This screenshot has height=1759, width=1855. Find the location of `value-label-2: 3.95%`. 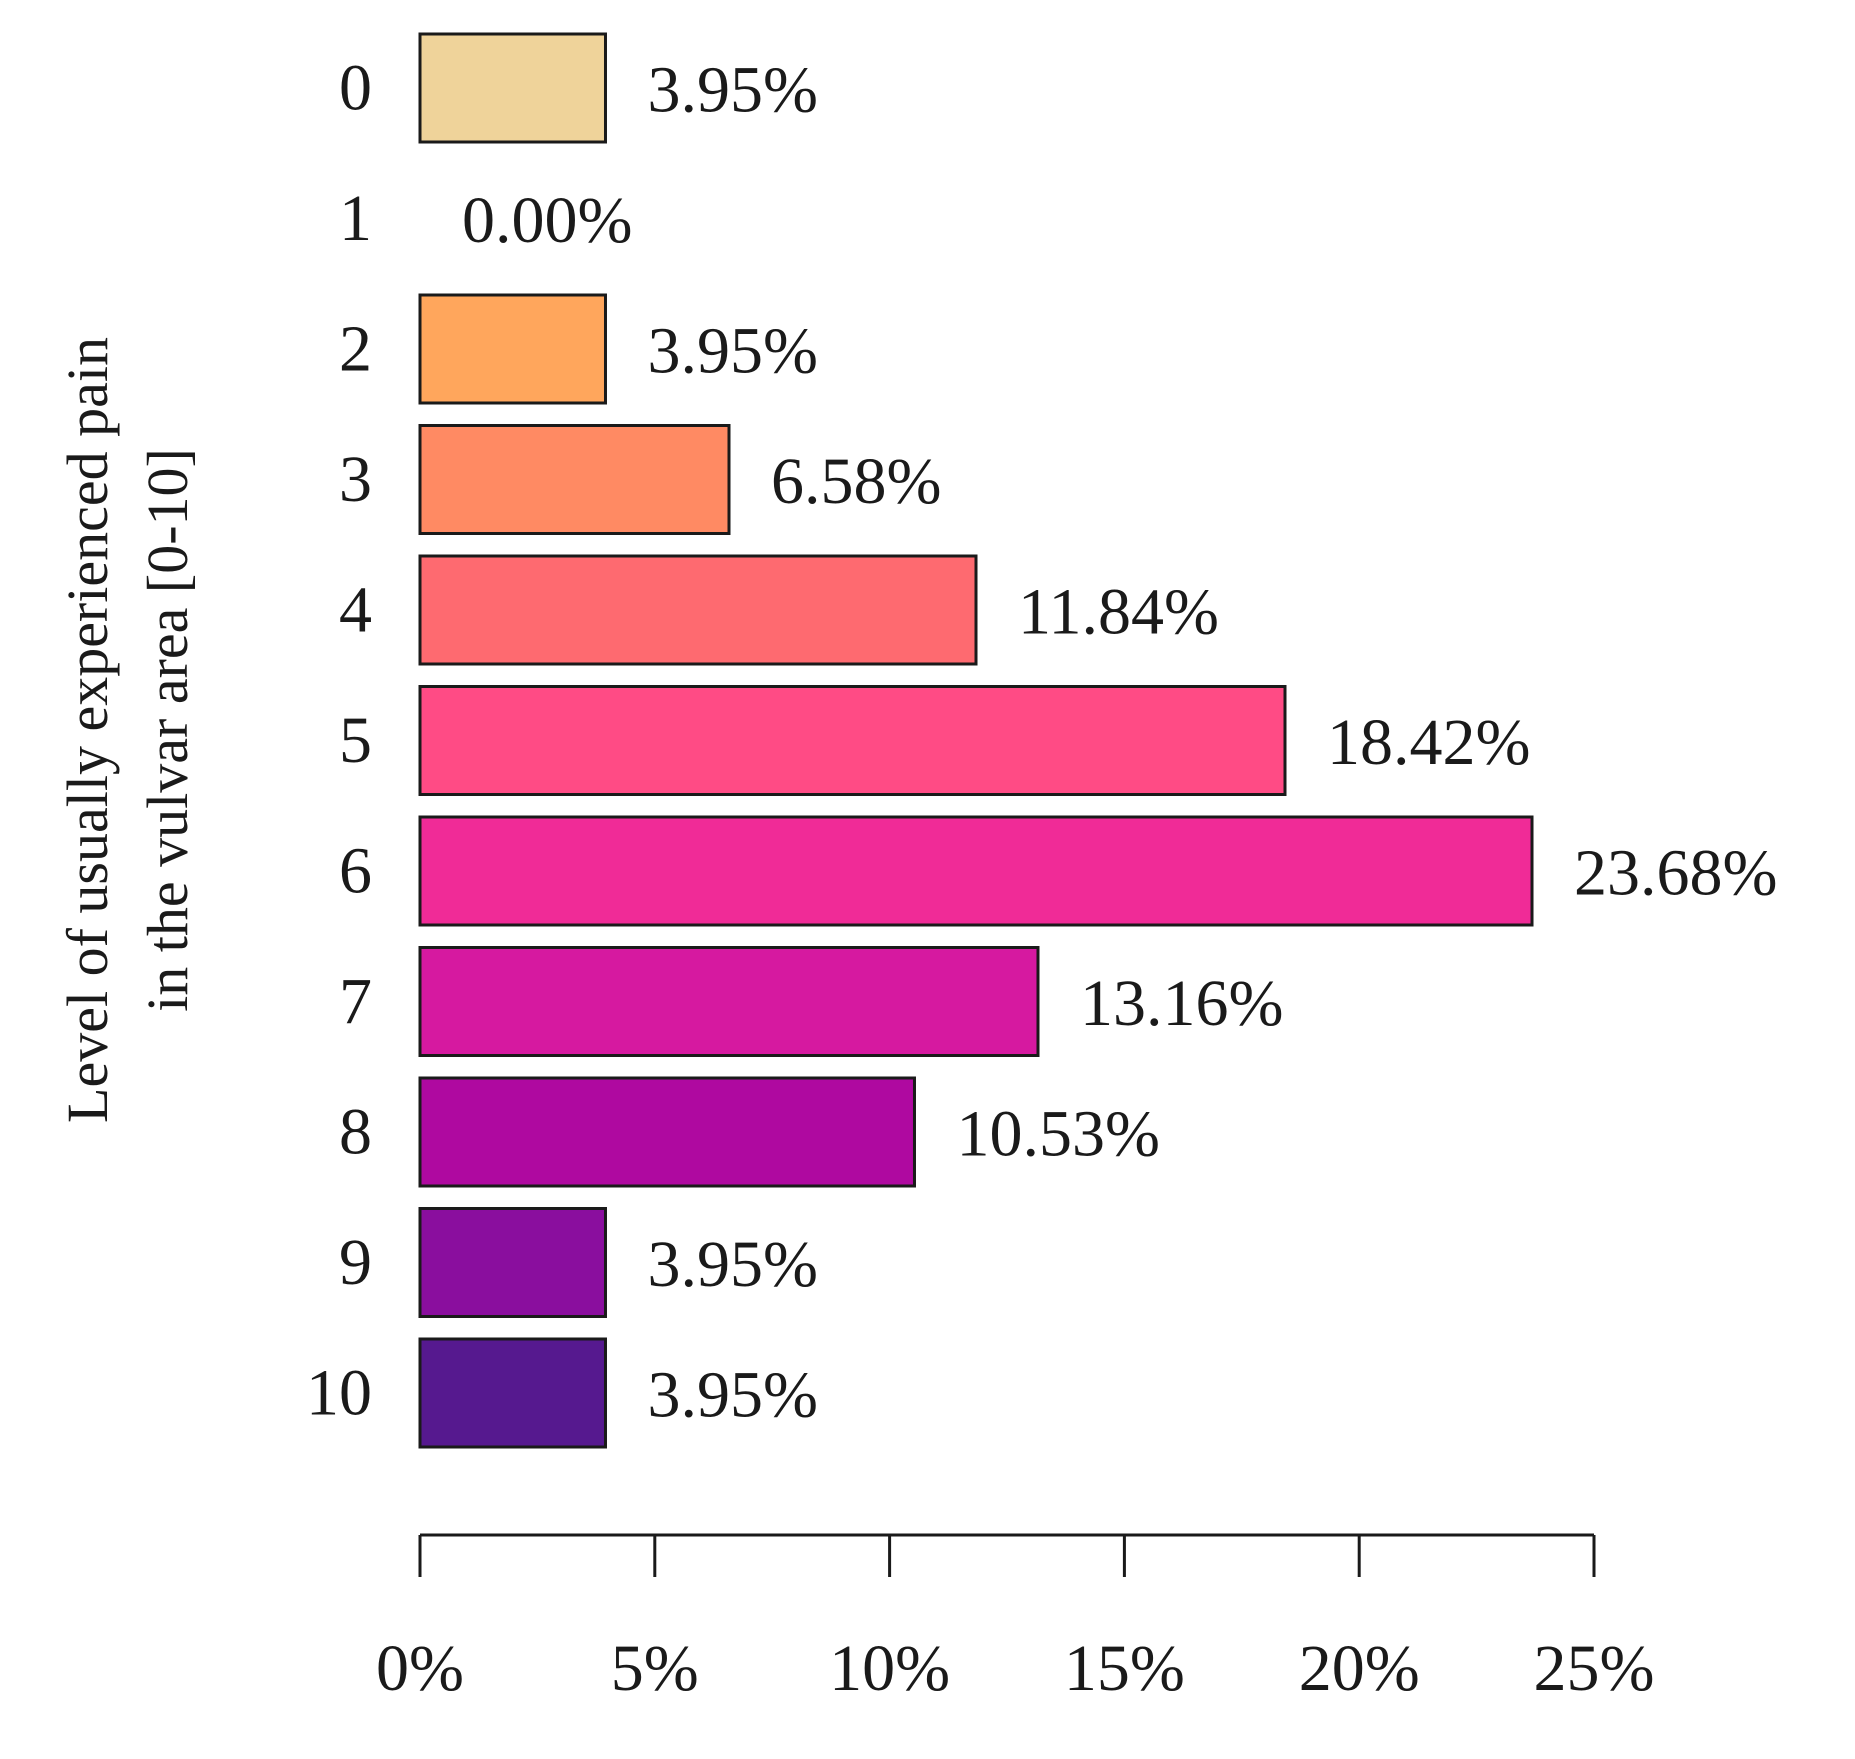

value-label-2: 3.95% is located at coordinates (732, 351).